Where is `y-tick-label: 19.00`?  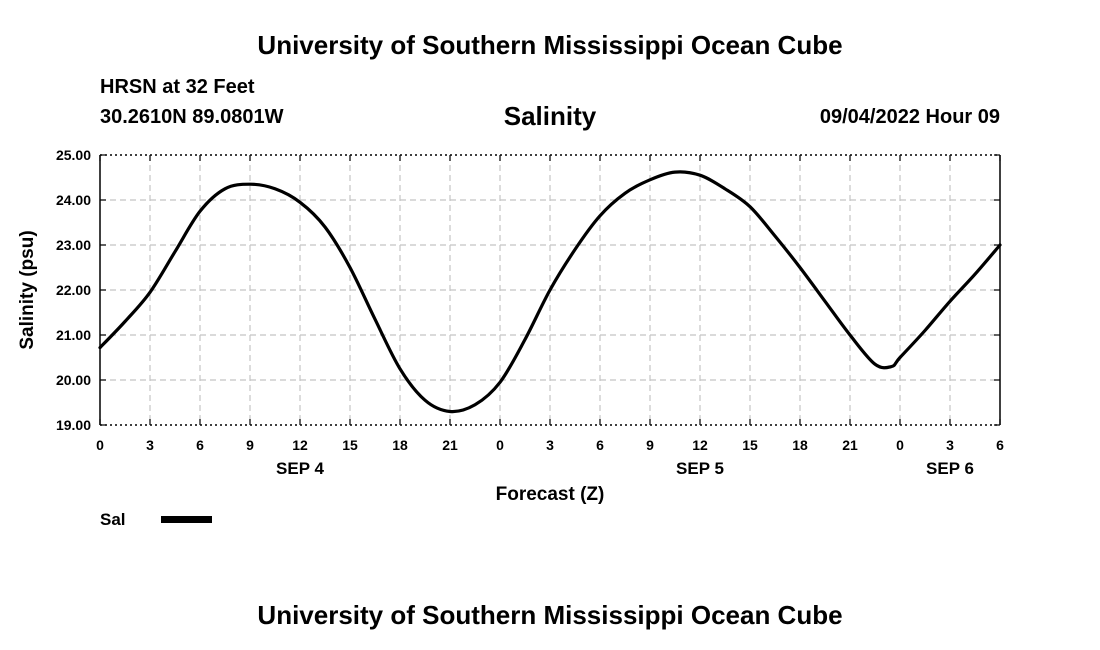
y-tick-label: 19.00 is located at coordinates (73, 425).